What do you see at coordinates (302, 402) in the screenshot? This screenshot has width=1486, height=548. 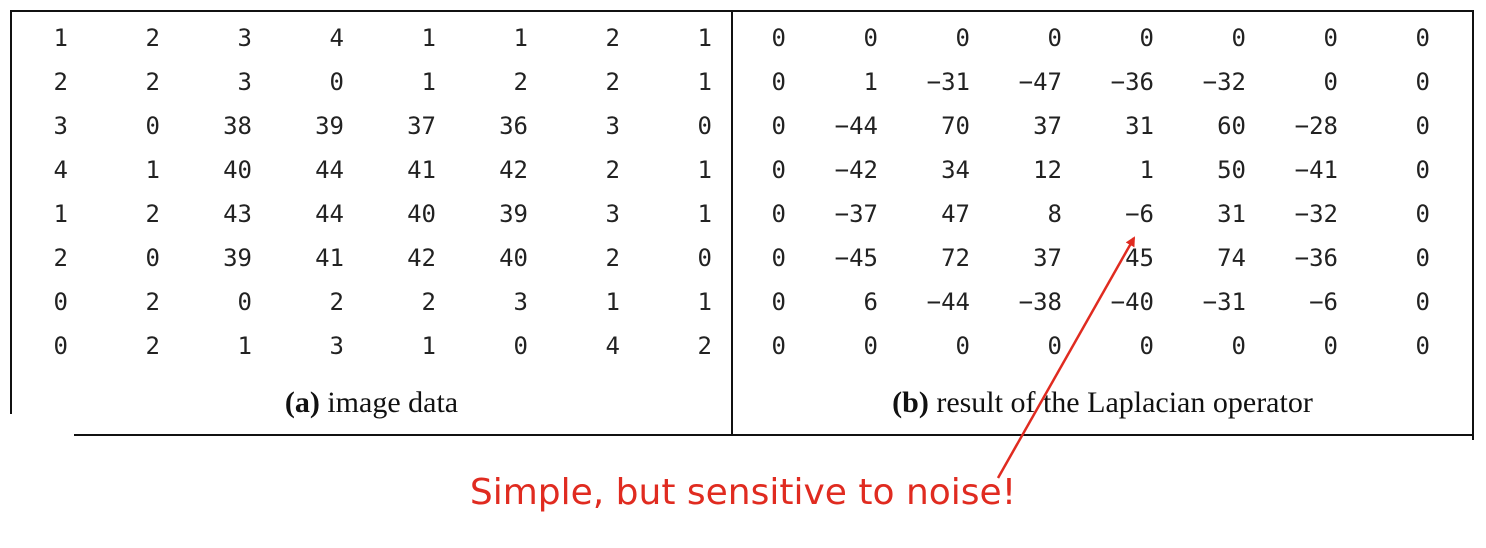 I see `image-data-caption-label: (a)` at bounding box center [302, 402].